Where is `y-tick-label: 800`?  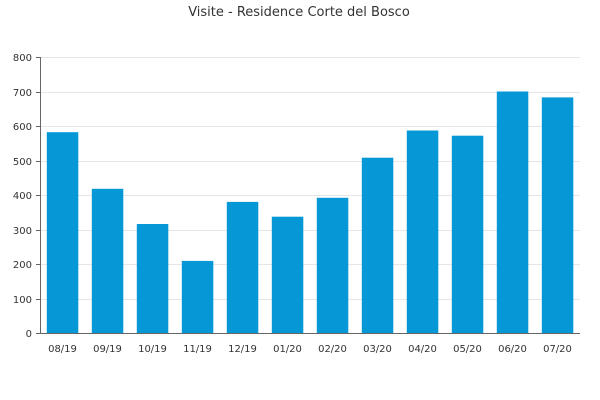 y-tick-label: 800 is located at coordinates (22, 58).